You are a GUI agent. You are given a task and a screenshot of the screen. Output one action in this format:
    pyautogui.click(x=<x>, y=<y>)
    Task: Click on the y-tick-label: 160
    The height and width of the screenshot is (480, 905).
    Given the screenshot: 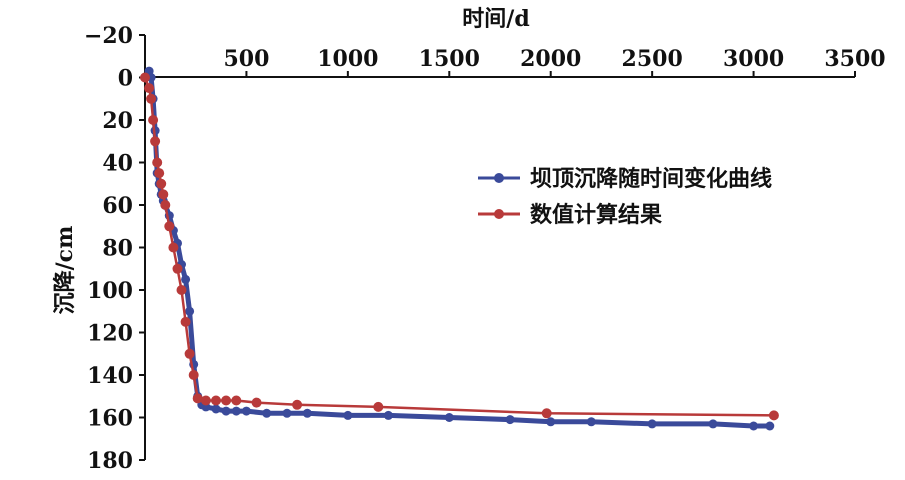 What is the action you would take?
    pyautogui.click(x=110, y=419)
    